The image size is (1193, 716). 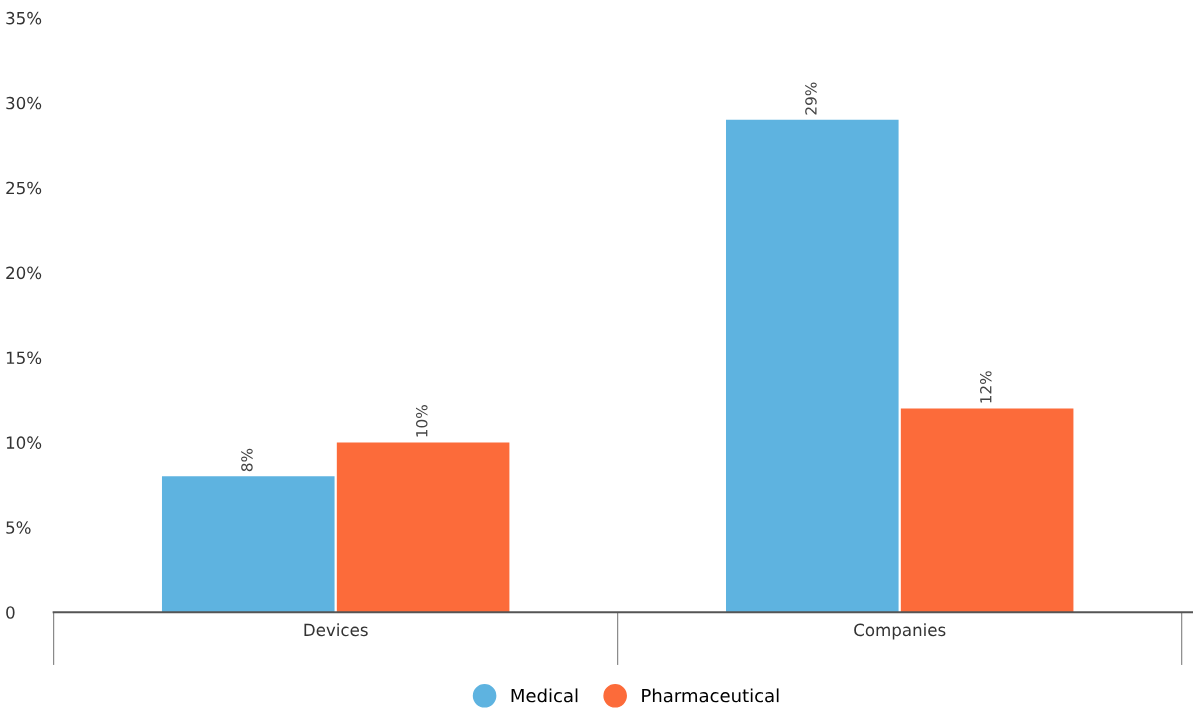 I want to click on x-tick-label: Devices, so click(x=336, y=630).